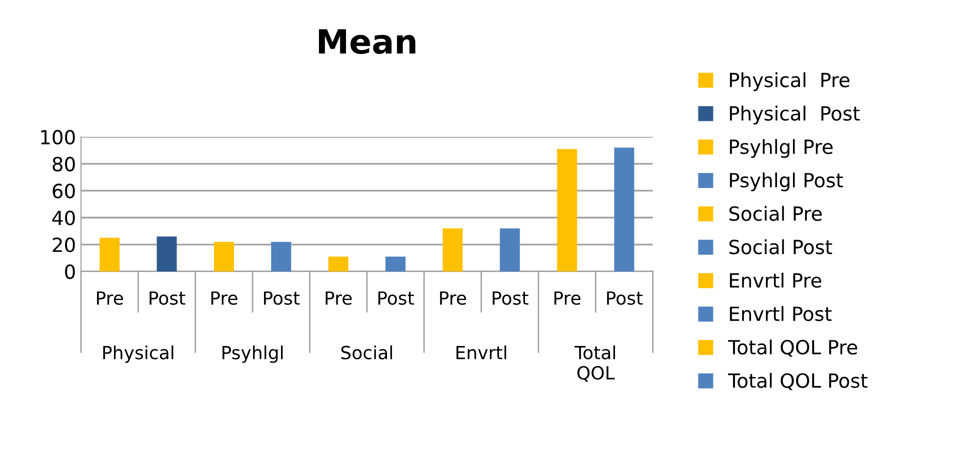 The width and height of the screenshot is (953, 464). What do you see at coordinates (63, 164) in the screenshot?
I see `y-tick-label: 80` at bounding box center [63, 164].